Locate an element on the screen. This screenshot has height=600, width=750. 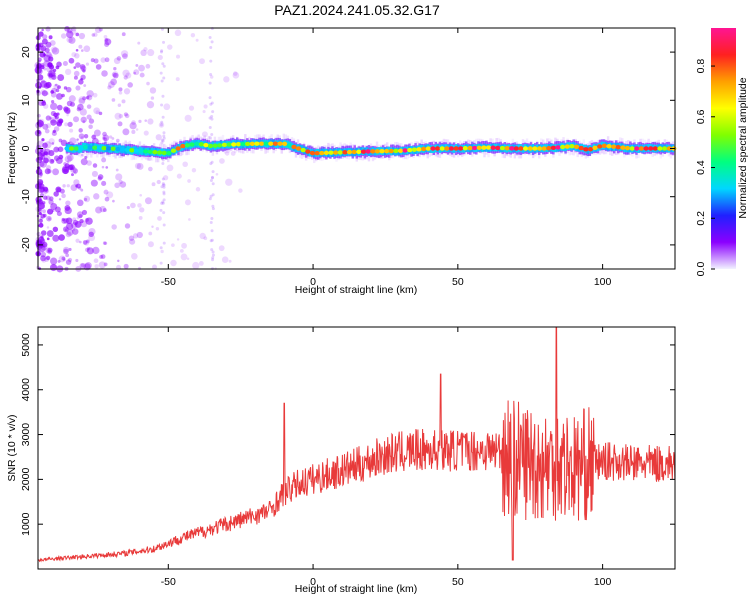
spectral-ridge is located at coordinates (370, 148).